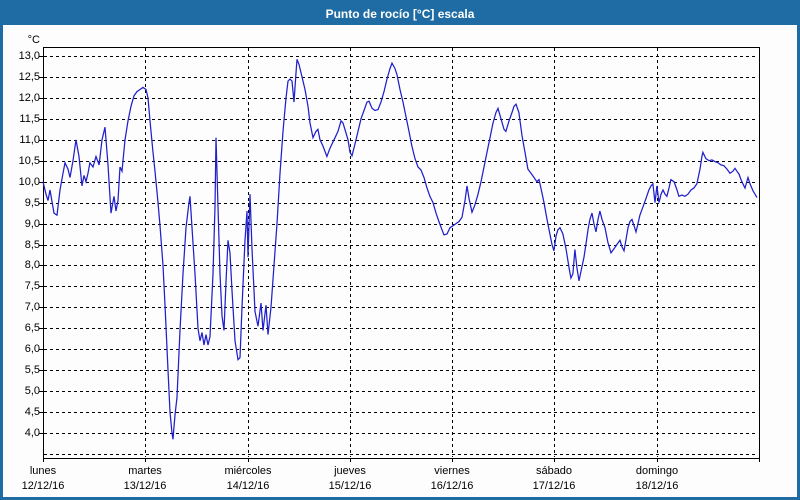 The image size is (800, 500). I want to click on y-tick-label: 6,5, so click(32, 328).